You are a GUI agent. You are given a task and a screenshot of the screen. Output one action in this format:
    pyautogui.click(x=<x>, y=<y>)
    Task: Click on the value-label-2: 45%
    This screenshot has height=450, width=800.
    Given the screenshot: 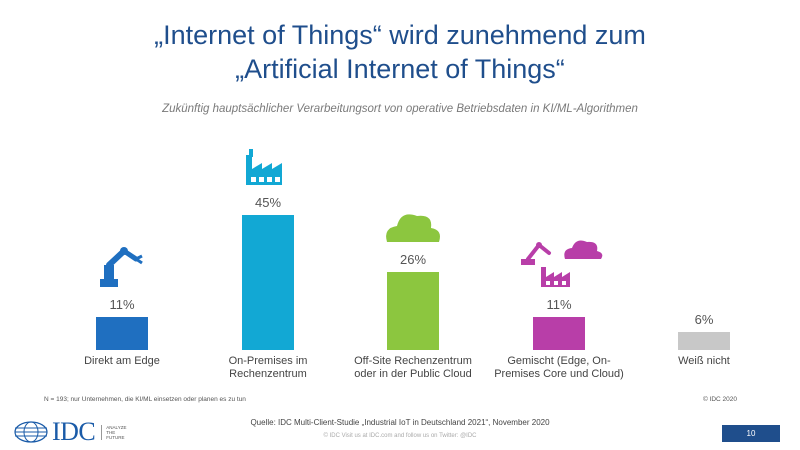 What is the action you would take?
    pyautogui.click(x=268, y=202)
    